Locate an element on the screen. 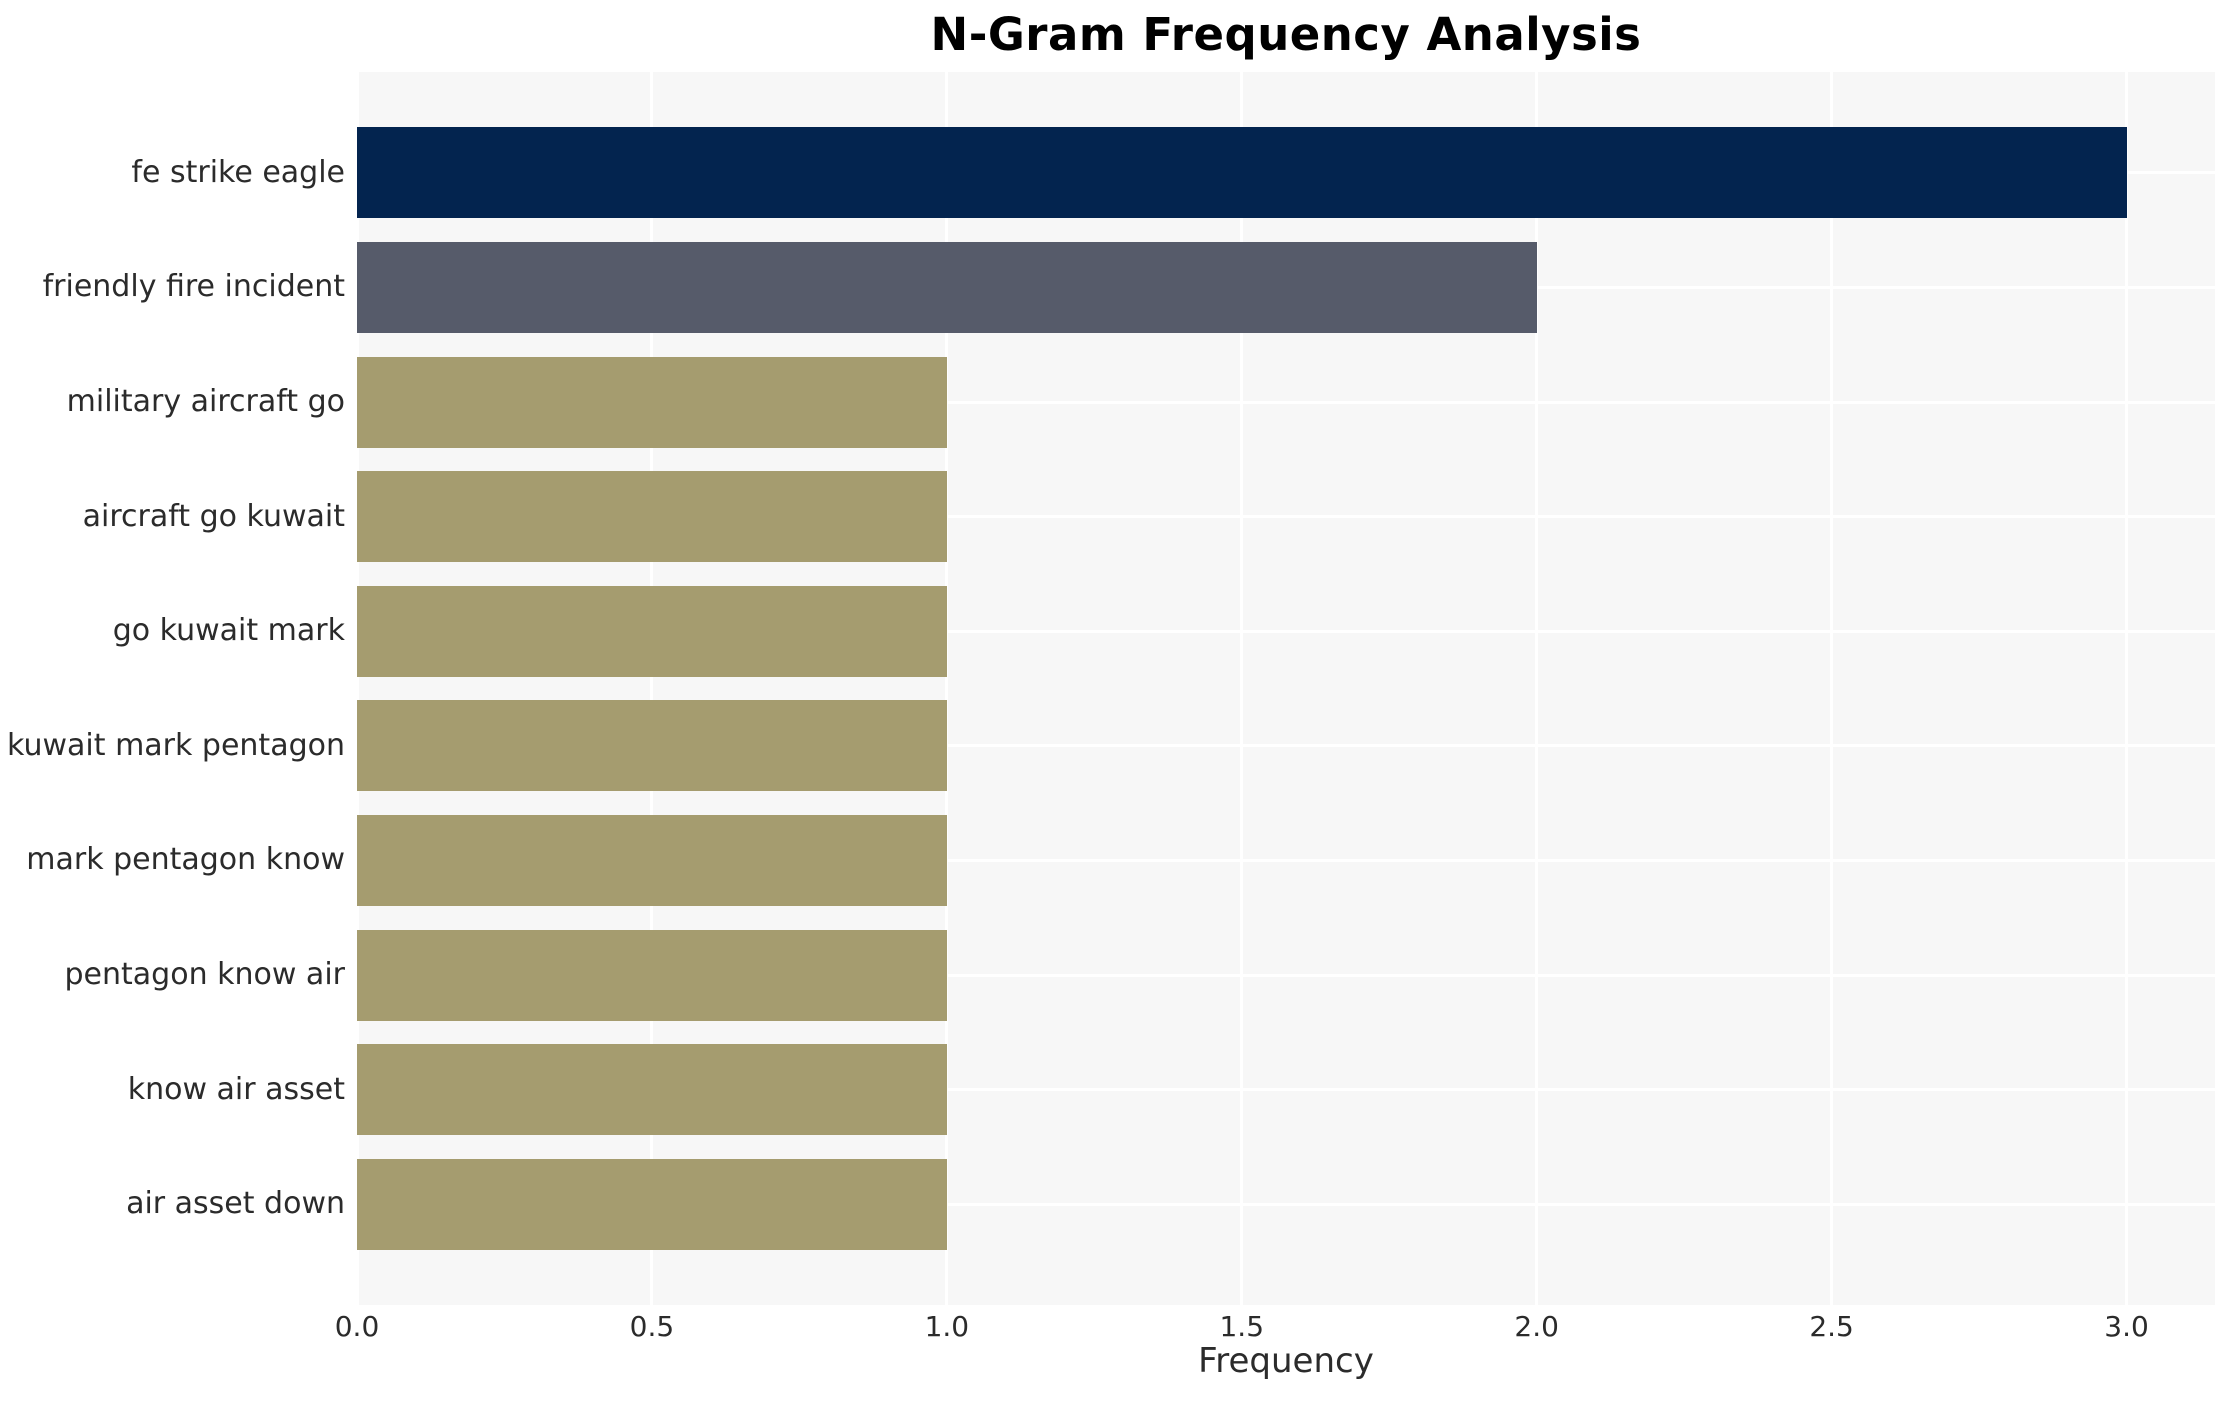 Image resolution: width=2236 pixels, height=1402 pixels. bar-kuwait-mark-pentagon is located at coordinates (652, 746).